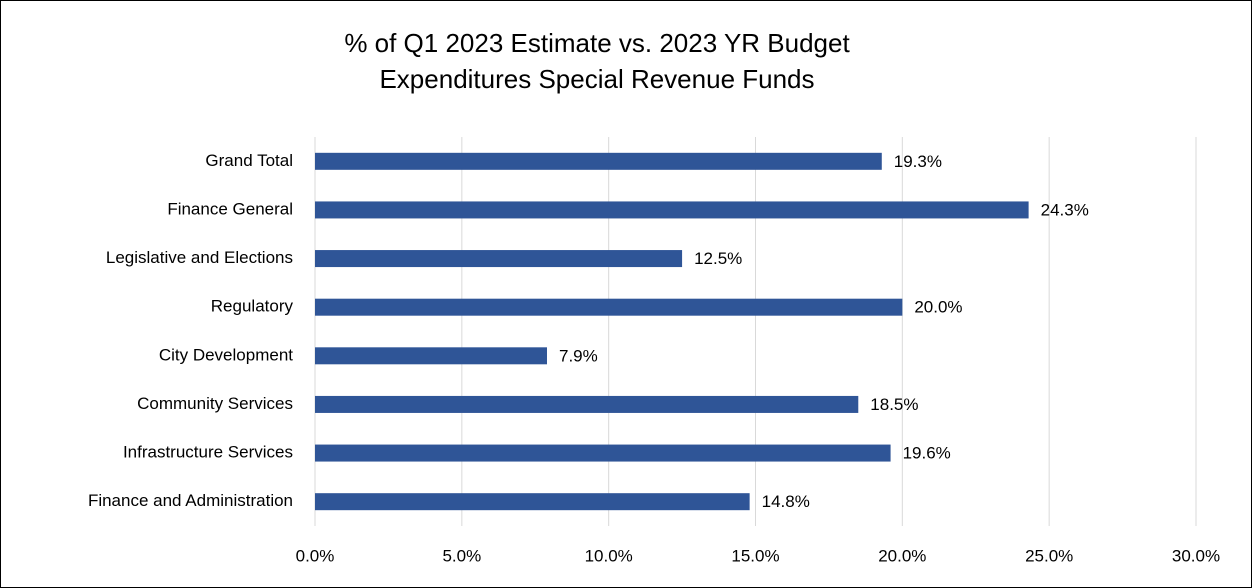 Image resolution: width=1252 pixels, height=588 pixels. What do you see at coordinates (918, 161) in the screenshot?
I see `data-label: 19.3%` at bounding box center [918, 161].